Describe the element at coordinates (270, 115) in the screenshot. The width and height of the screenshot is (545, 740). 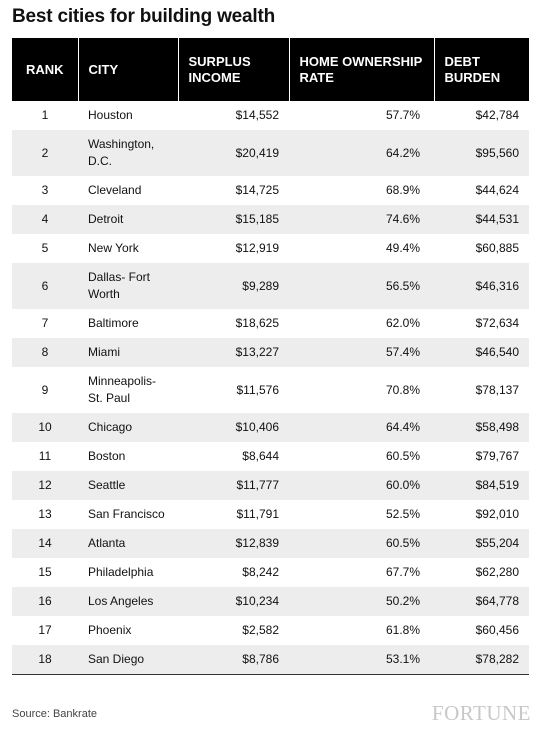
I see `table-row: 1 Houston $14,552 57.7% $42,784` at that location.